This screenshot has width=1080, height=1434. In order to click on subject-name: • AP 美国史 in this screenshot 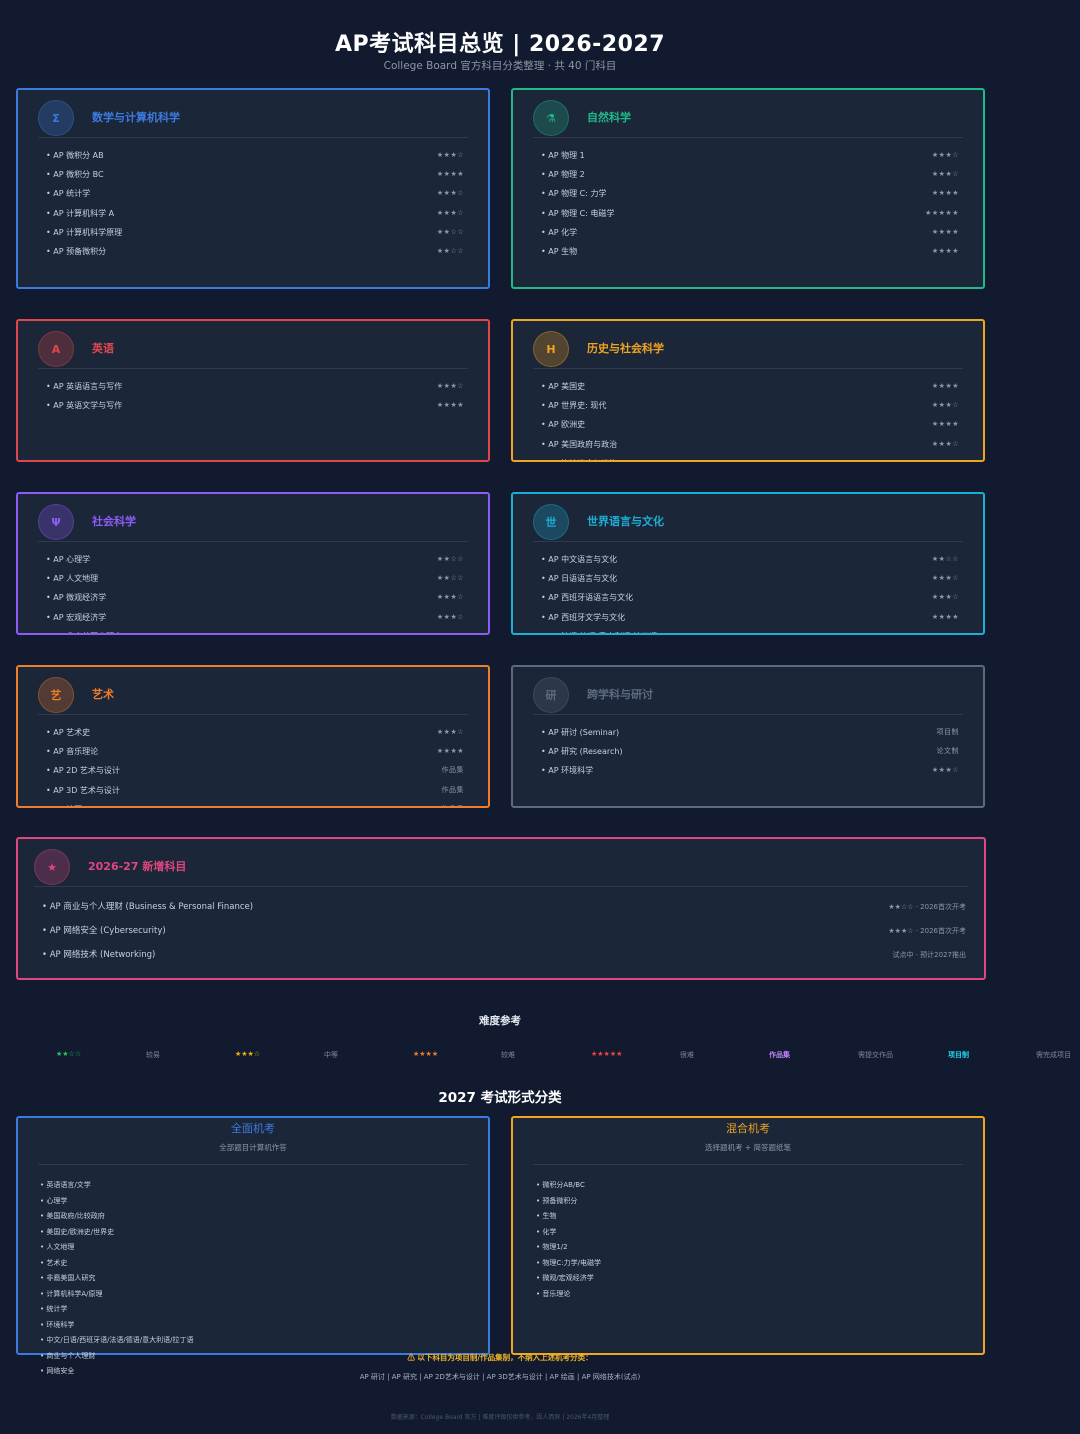, I will do `click(563, 386)`.